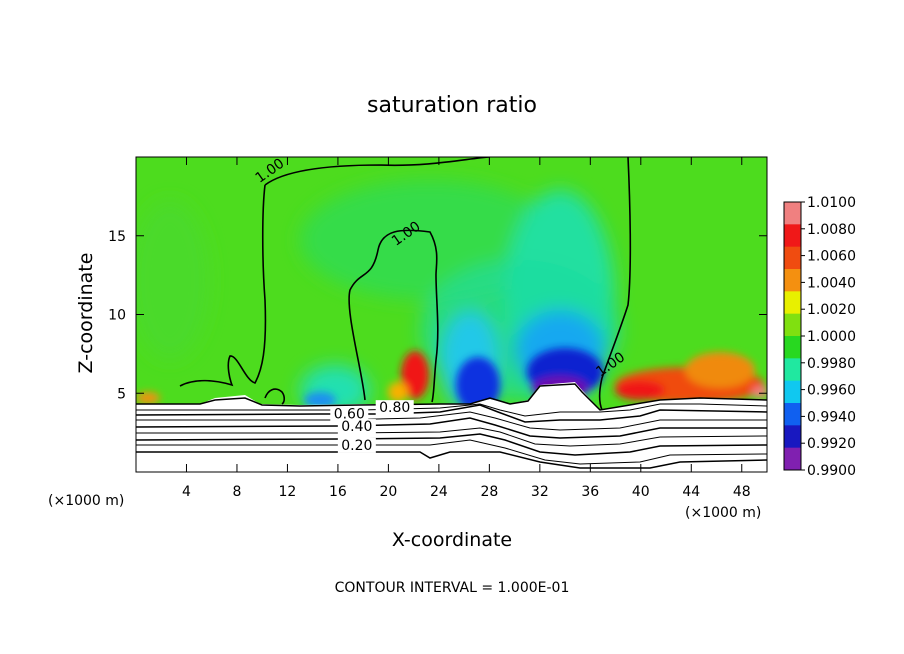 This screenshot has width=904, height=654. Describe the element at coordinates (831, 417) in the screenshot. I see `colorbar-label: 0.9940` at that location.